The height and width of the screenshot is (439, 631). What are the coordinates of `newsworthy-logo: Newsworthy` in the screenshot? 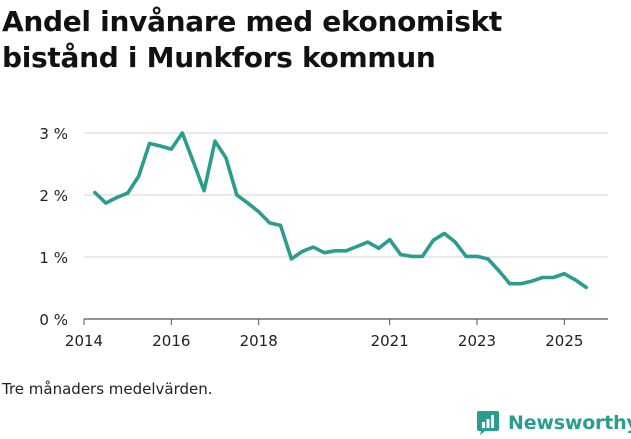 It's located at (553, 423).